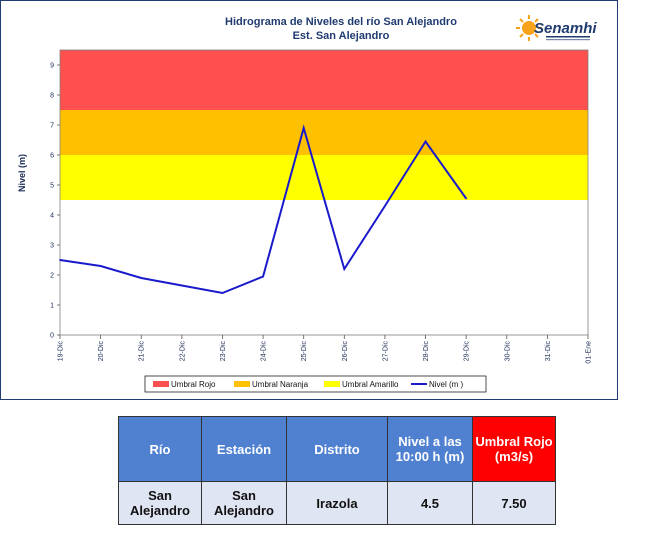 The height and width of the screenshot is (534, 647). I want to click on header-distrito: Distrito, so click(337, 449).